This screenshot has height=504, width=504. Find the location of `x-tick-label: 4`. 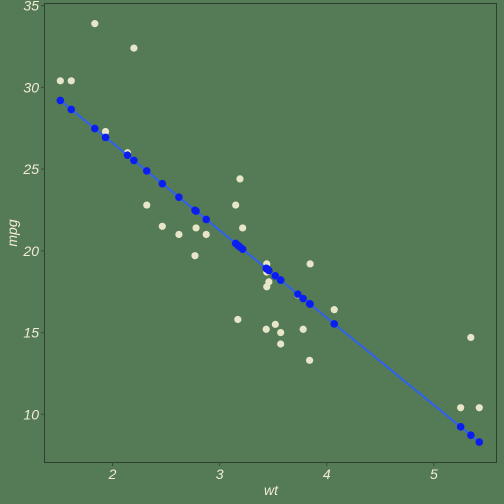

x-tick-label: 4 is located at coordinates (327, 474).